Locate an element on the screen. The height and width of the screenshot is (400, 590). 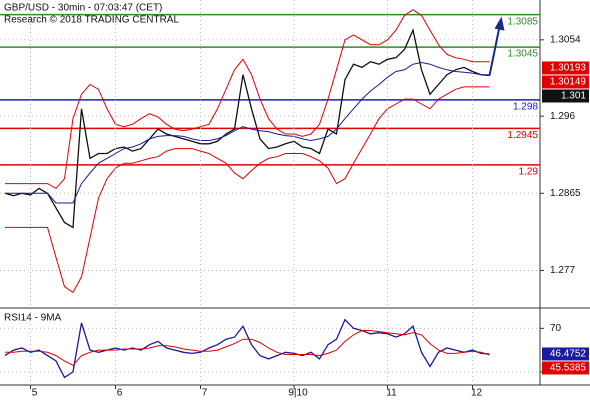
y-tick-label: 1.277 is located at coordinates (562, 270).